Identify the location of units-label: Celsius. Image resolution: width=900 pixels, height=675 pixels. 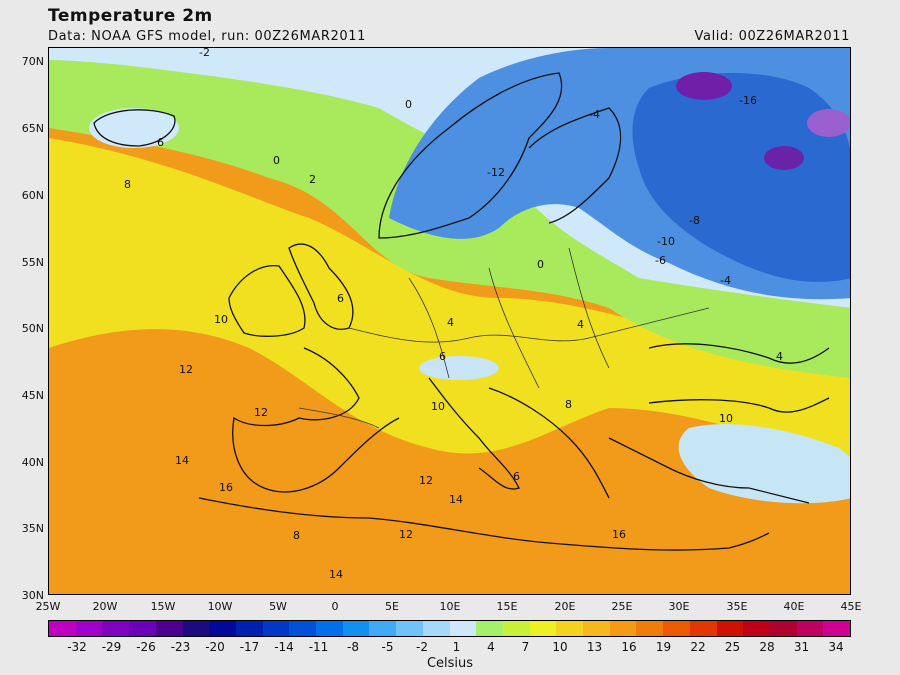
(450, 663).